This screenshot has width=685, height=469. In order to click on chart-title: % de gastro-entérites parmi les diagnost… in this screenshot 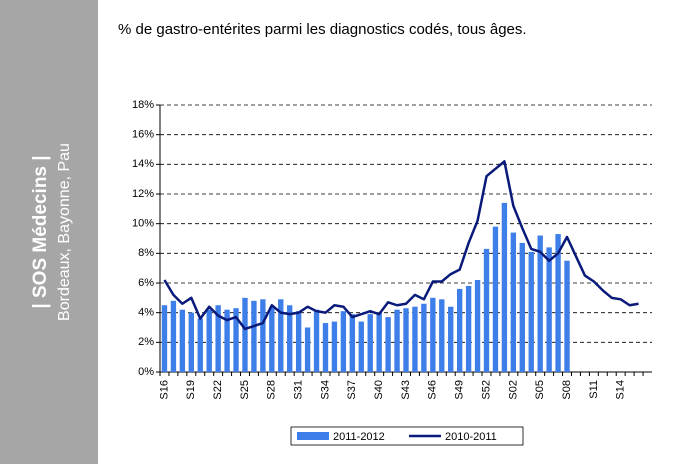, I will do `click(322, 29)`.